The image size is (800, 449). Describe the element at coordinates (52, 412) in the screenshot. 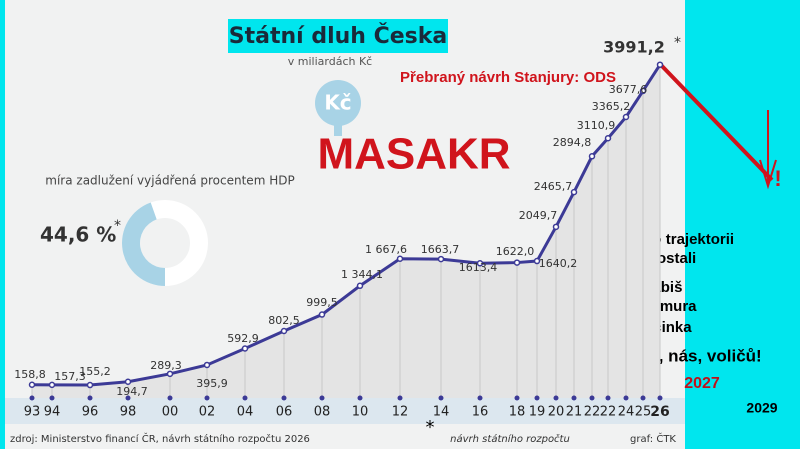

I see `x-tick-label: 94` at that location.